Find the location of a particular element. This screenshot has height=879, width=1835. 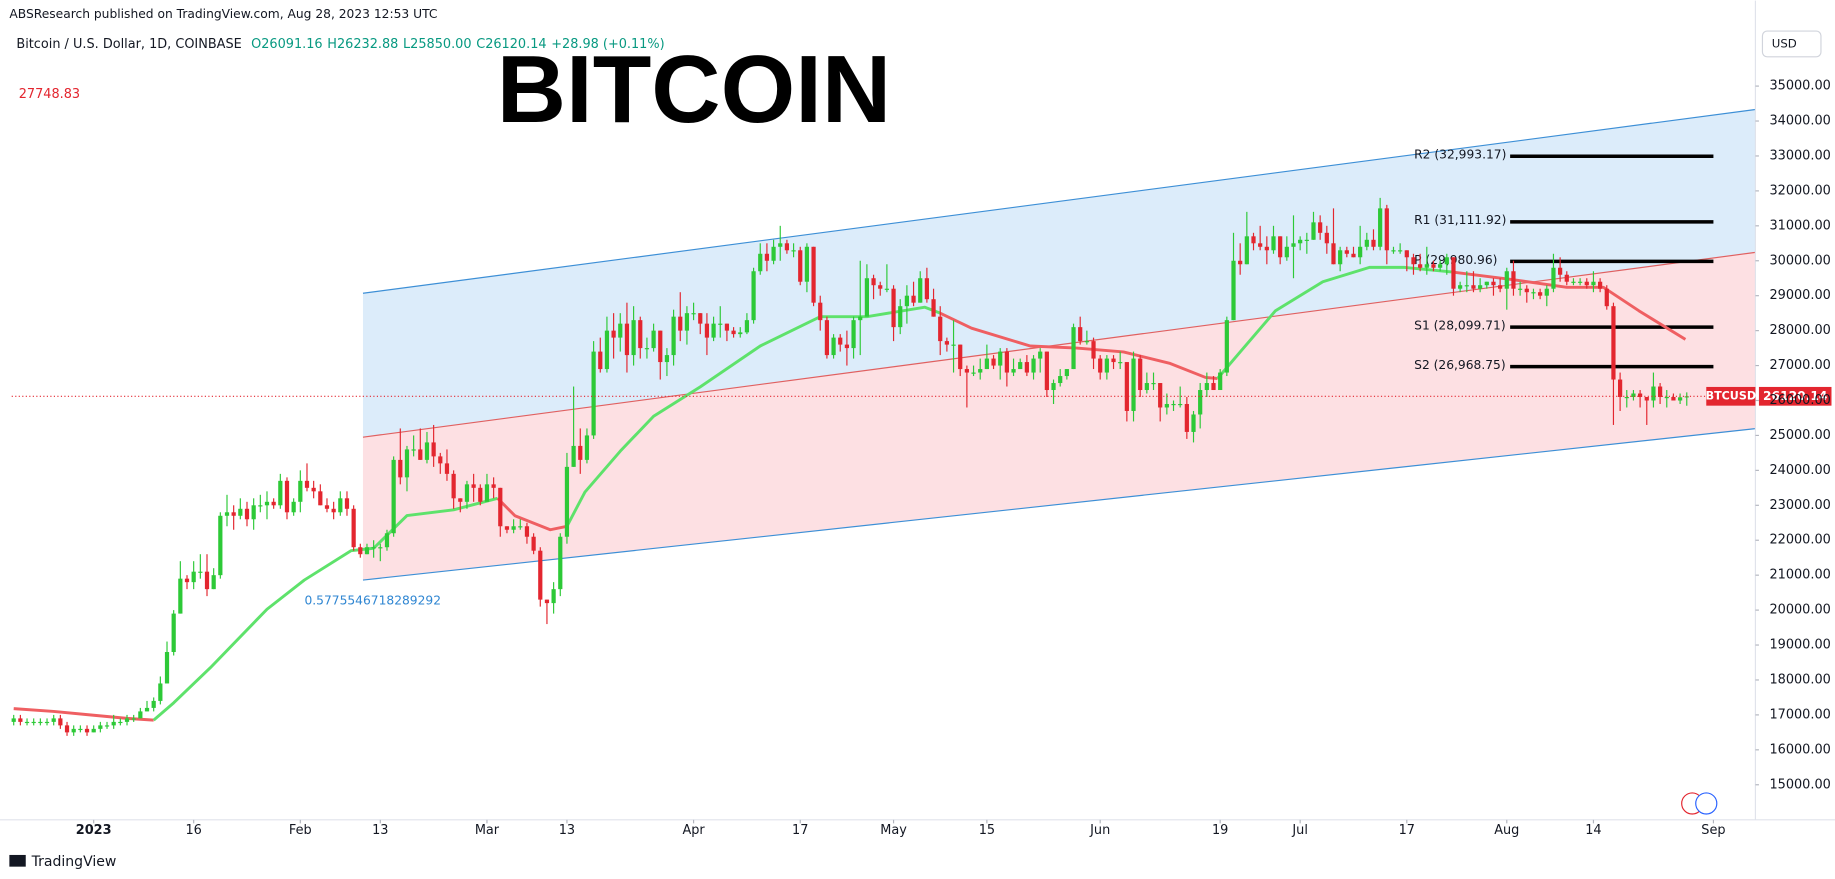

currency-label: USD is located at coordinates (1784, 43).